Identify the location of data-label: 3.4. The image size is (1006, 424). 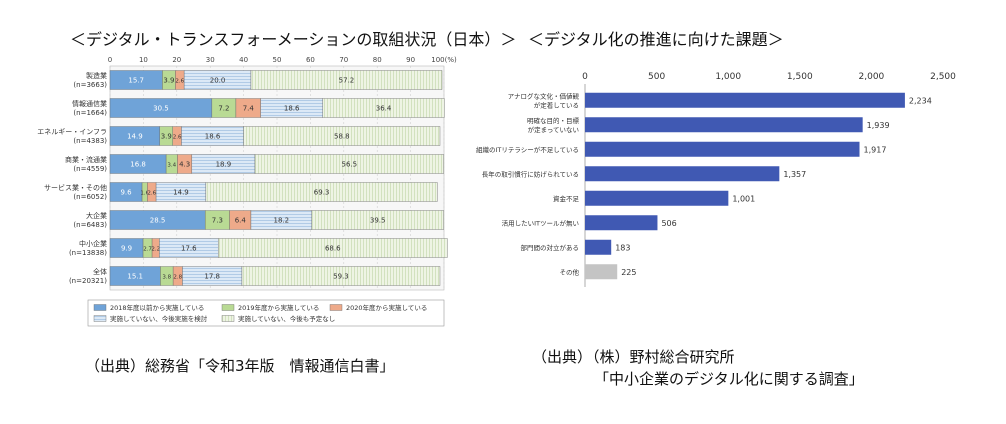
(171, 166).